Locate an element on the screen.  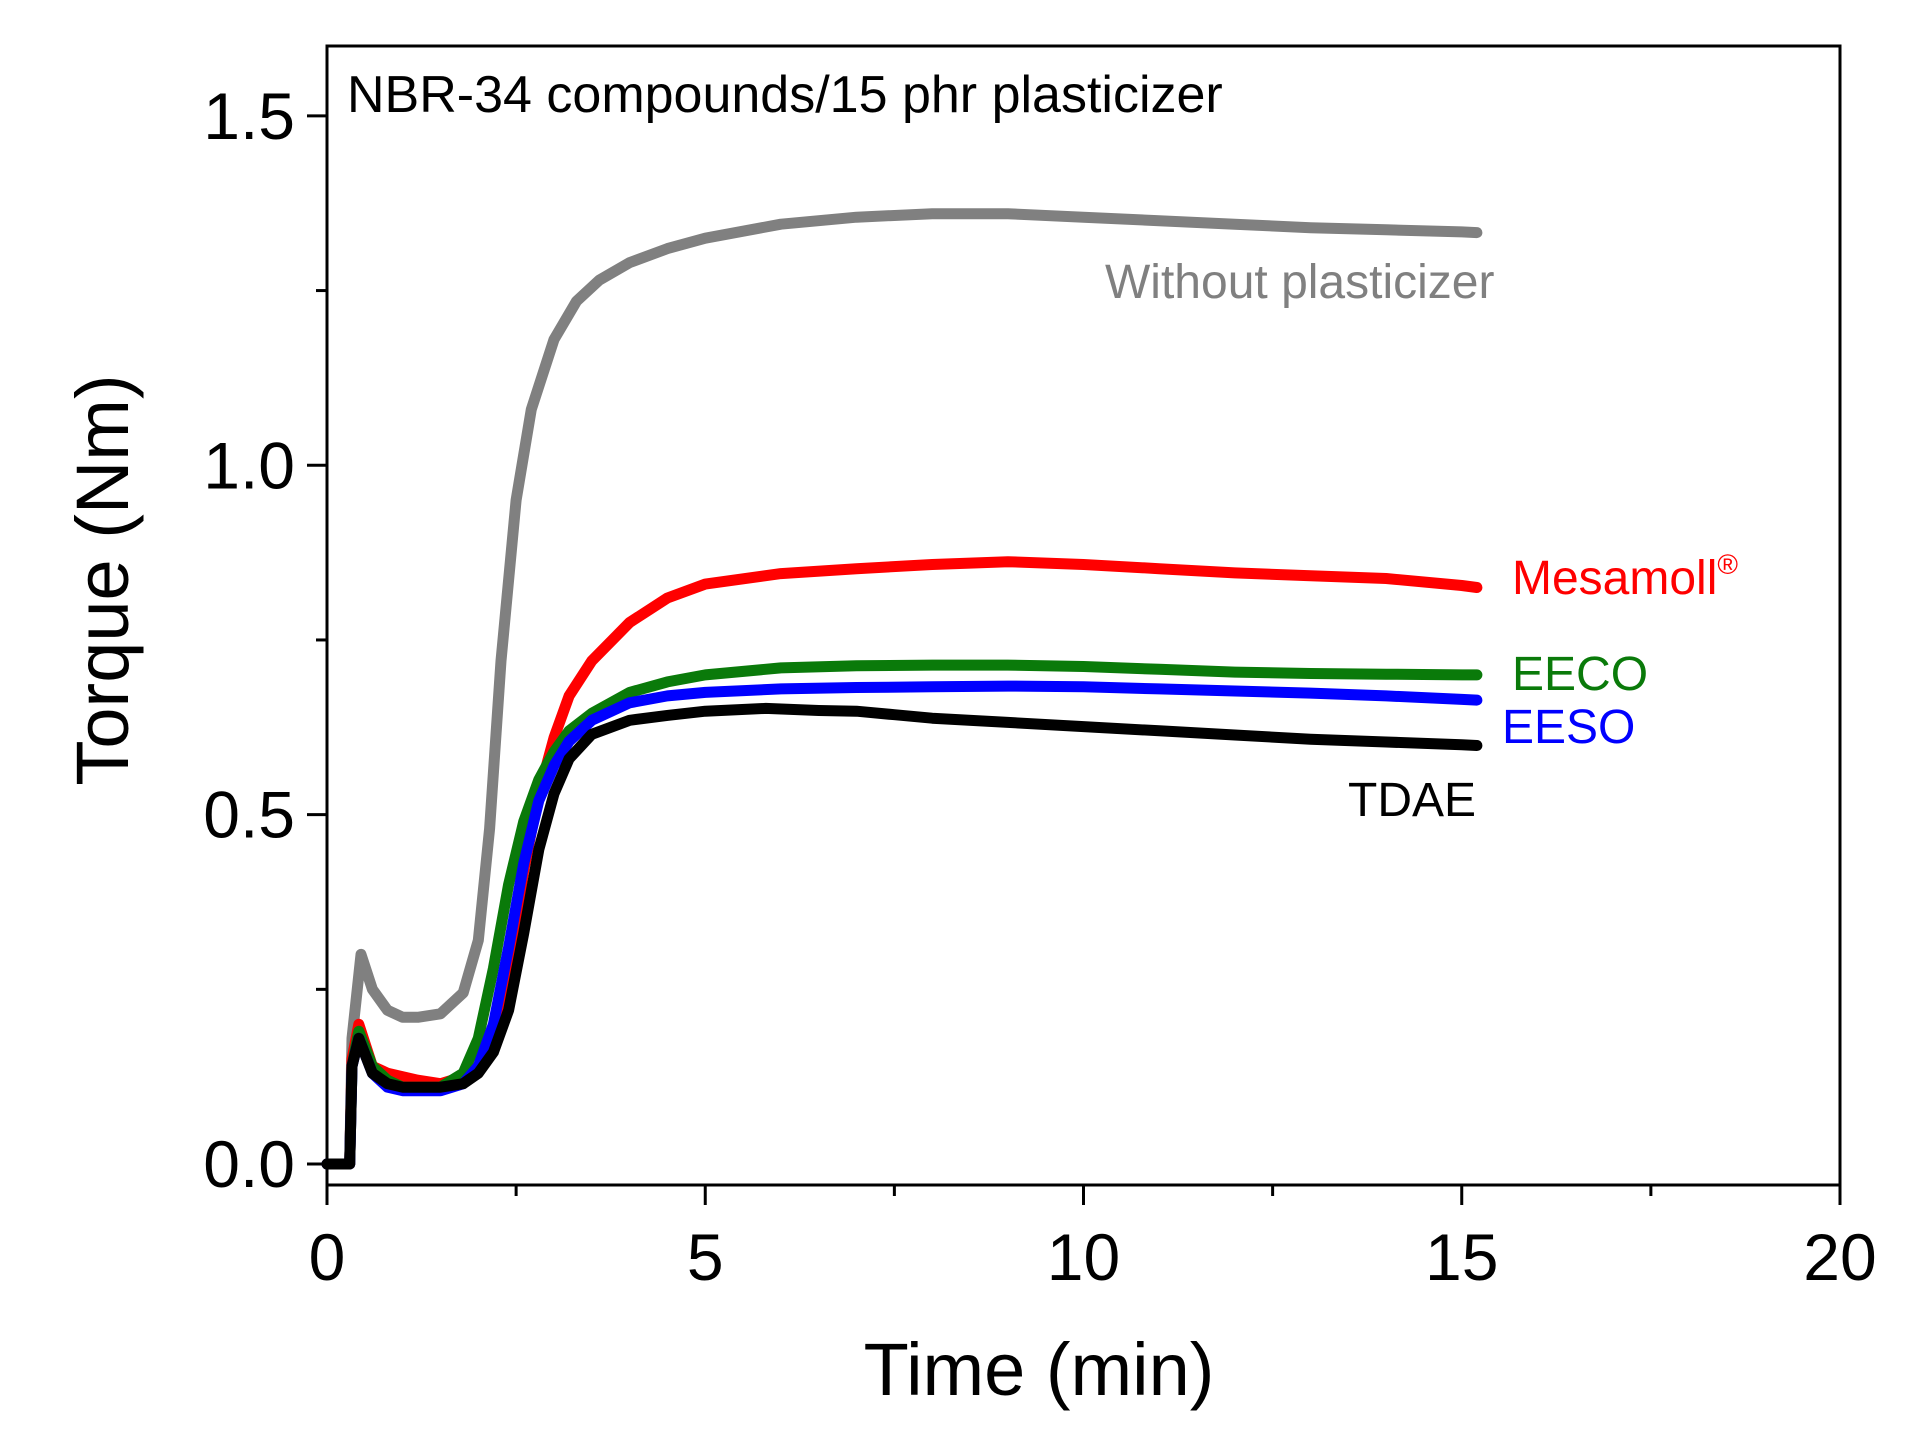
y-tick-label: 1.0 is located at coordinates (249, 465).